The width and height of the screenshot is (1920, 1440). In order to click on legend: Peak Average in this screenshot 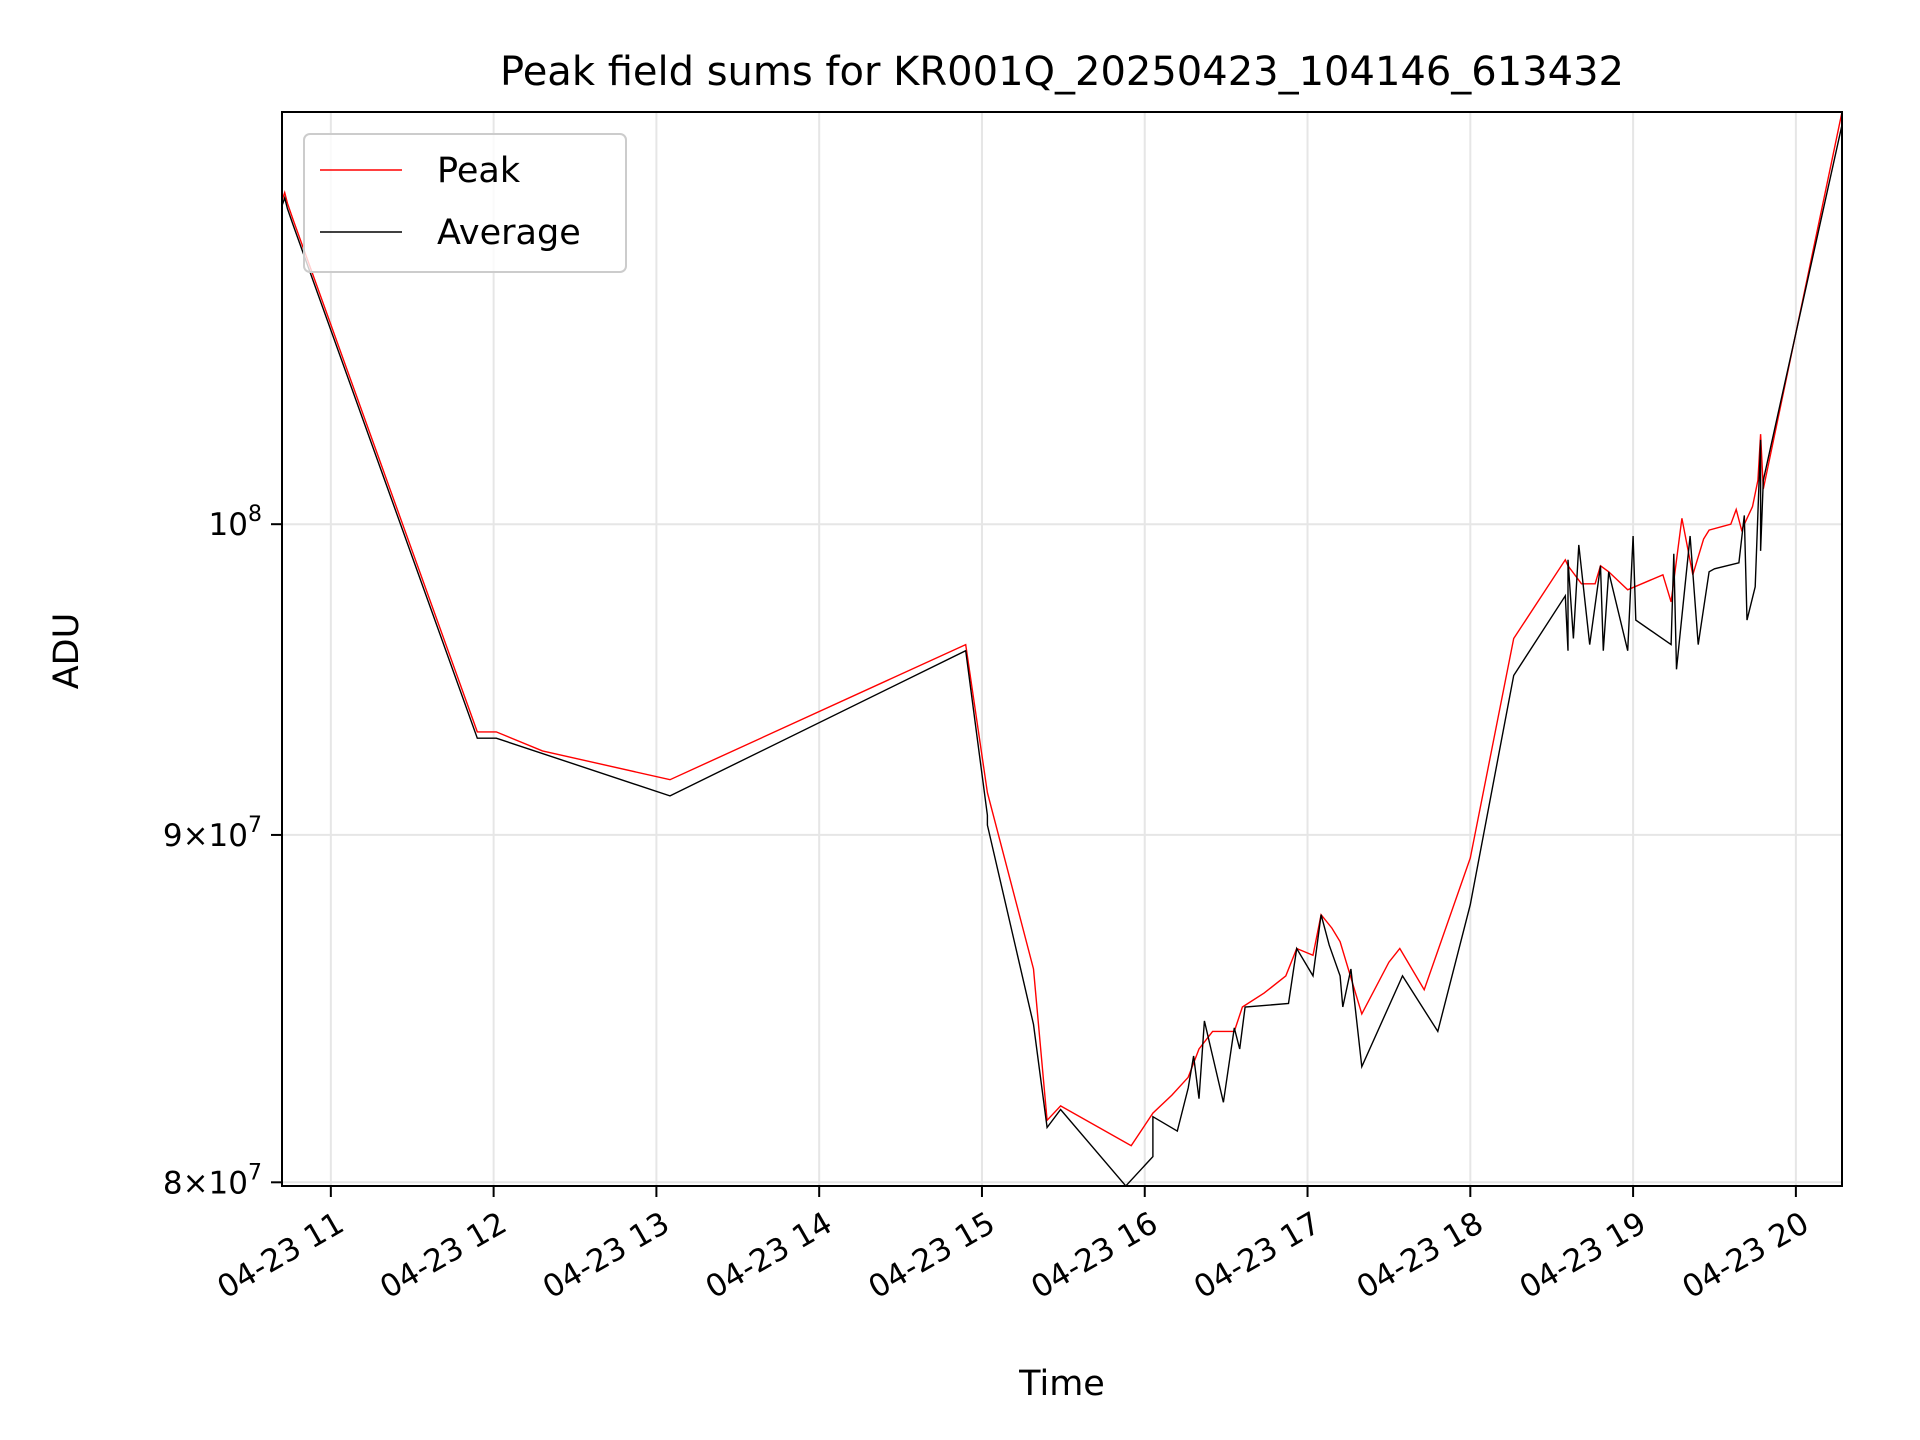, I will do `click(465, 203)`.